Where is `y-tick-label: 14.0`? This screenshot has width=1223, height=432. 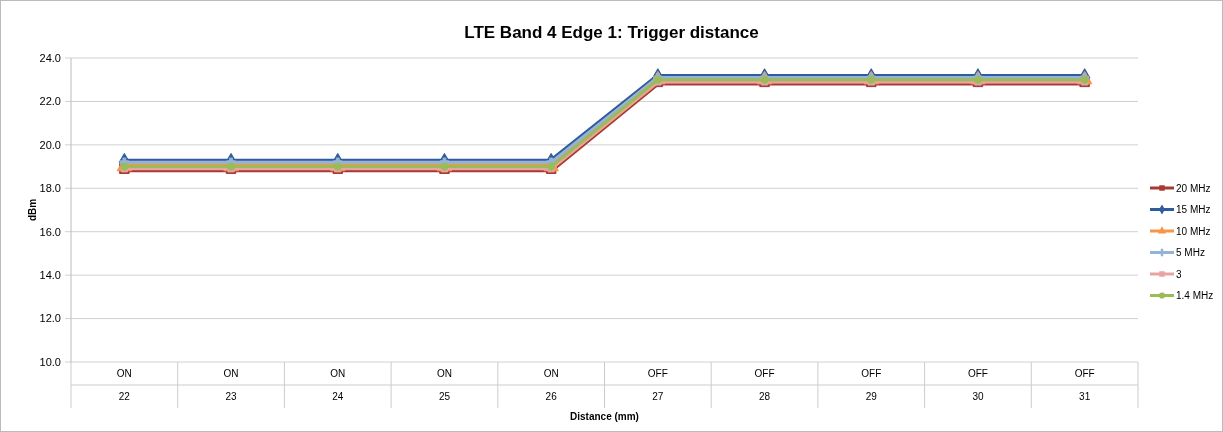
y-tick-label: 14.0 is located at coordinates (50, 274).